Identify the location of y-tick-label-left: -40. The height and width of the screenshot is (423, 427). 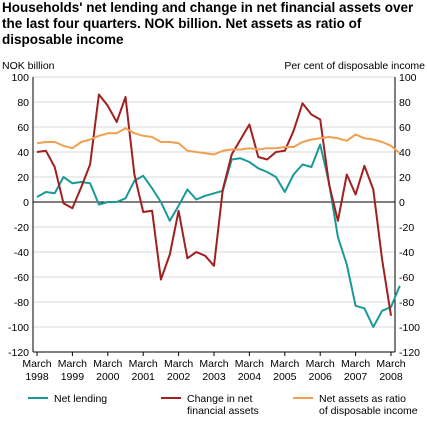
(21, 253).